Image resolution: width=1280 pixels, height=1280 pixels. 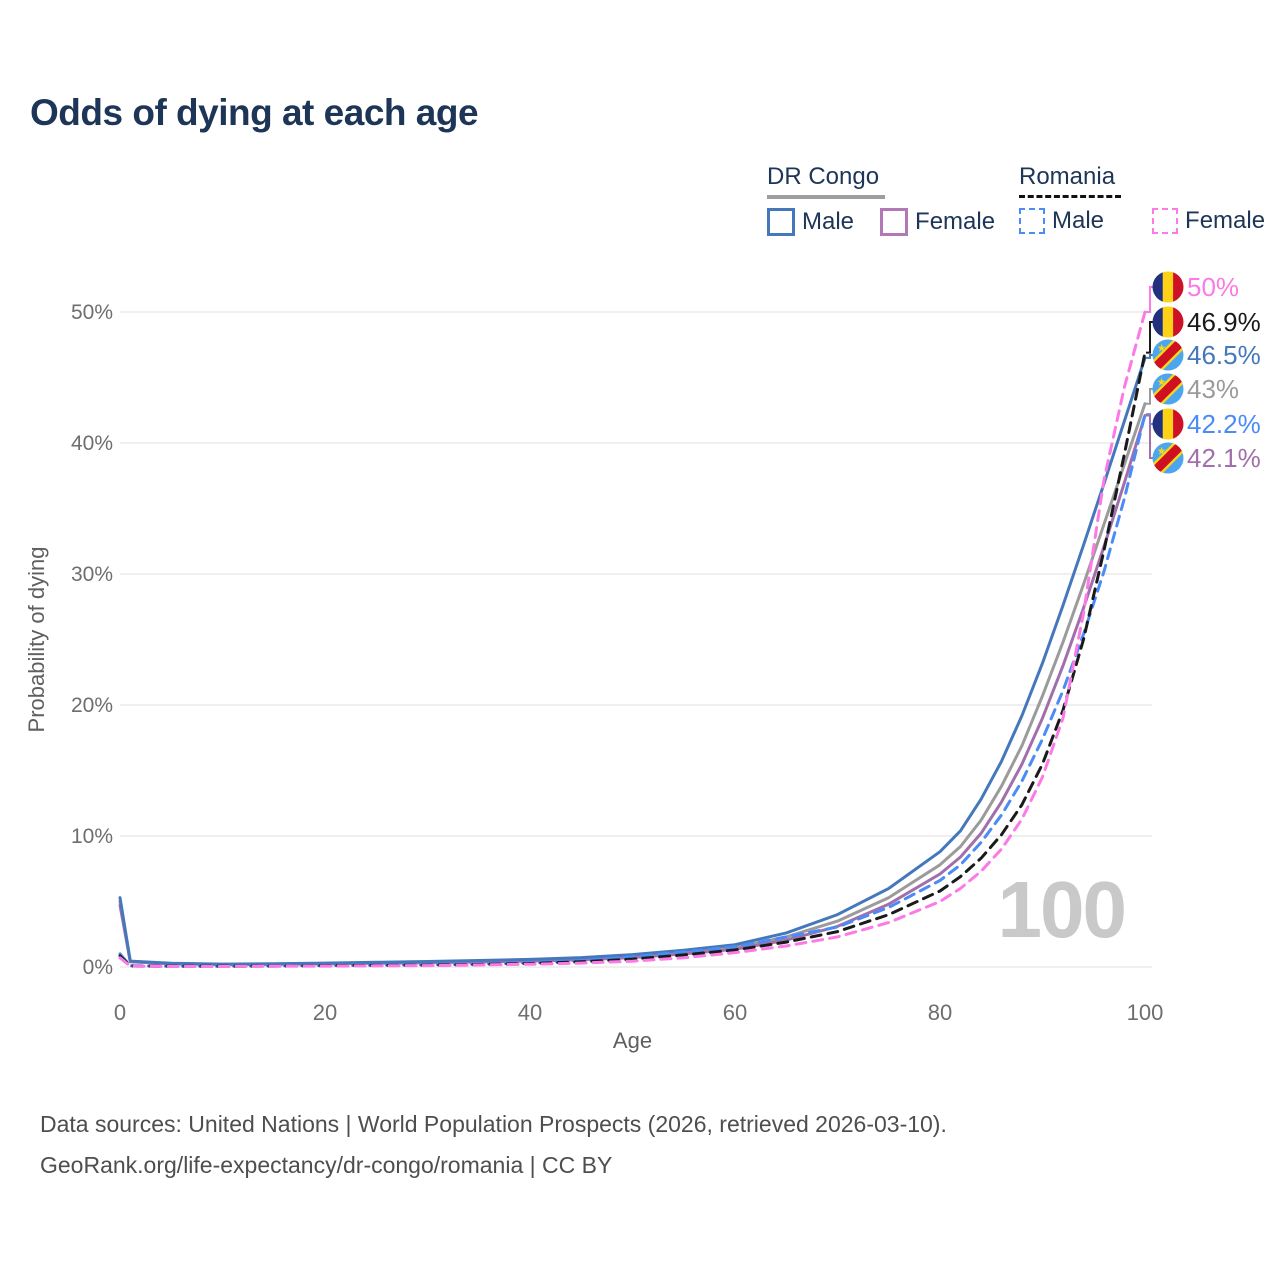 What do you see at coordinates (92, 443) in the screenshot?
I see `y-tick-label: 40%` at bounding box center [92, 443].